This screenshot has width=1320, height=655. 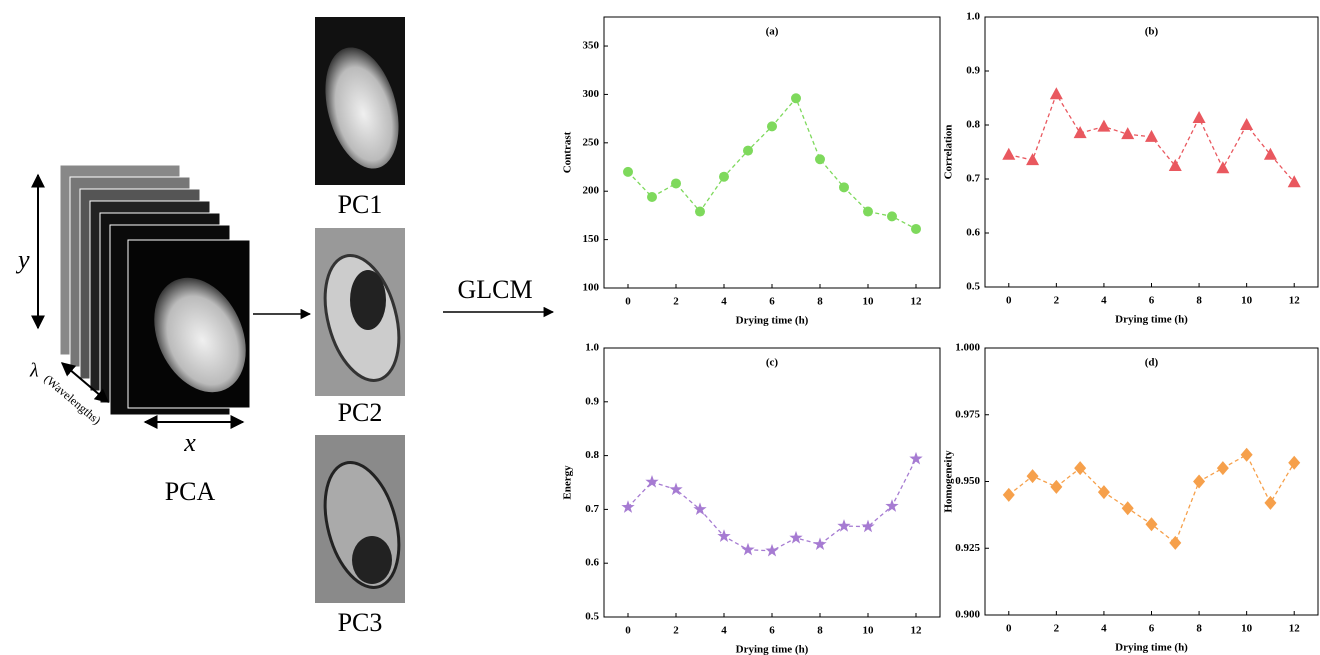 I want to click on y-tick-label: 0.7, so click(x=592, y=509).